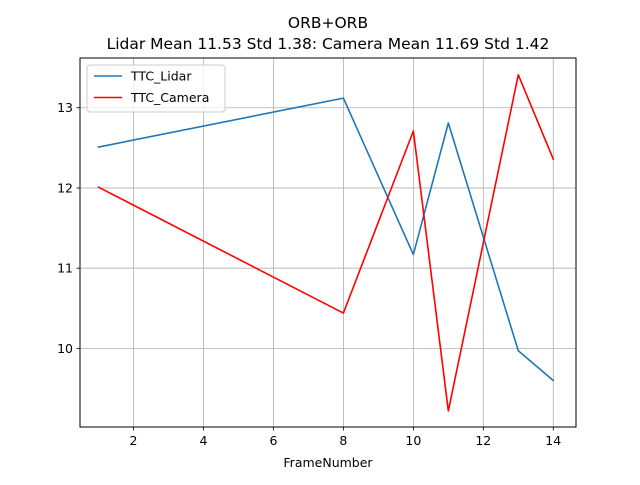 The width and height of the screenshot is (640, 485). Describe the element at coordinates (343, 440) in the screenshot. I see `x-tick-label: 8` at that location.